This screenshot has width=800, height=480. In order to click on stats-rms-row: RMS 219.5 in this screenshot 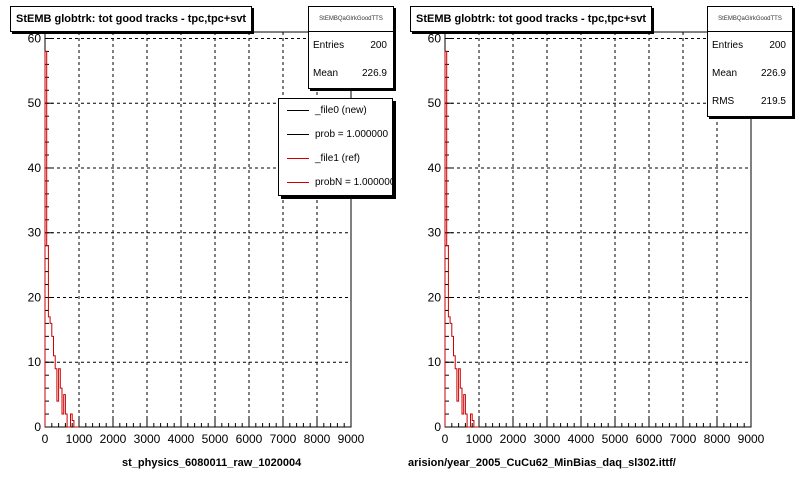, I will do `click(750, 102)`.